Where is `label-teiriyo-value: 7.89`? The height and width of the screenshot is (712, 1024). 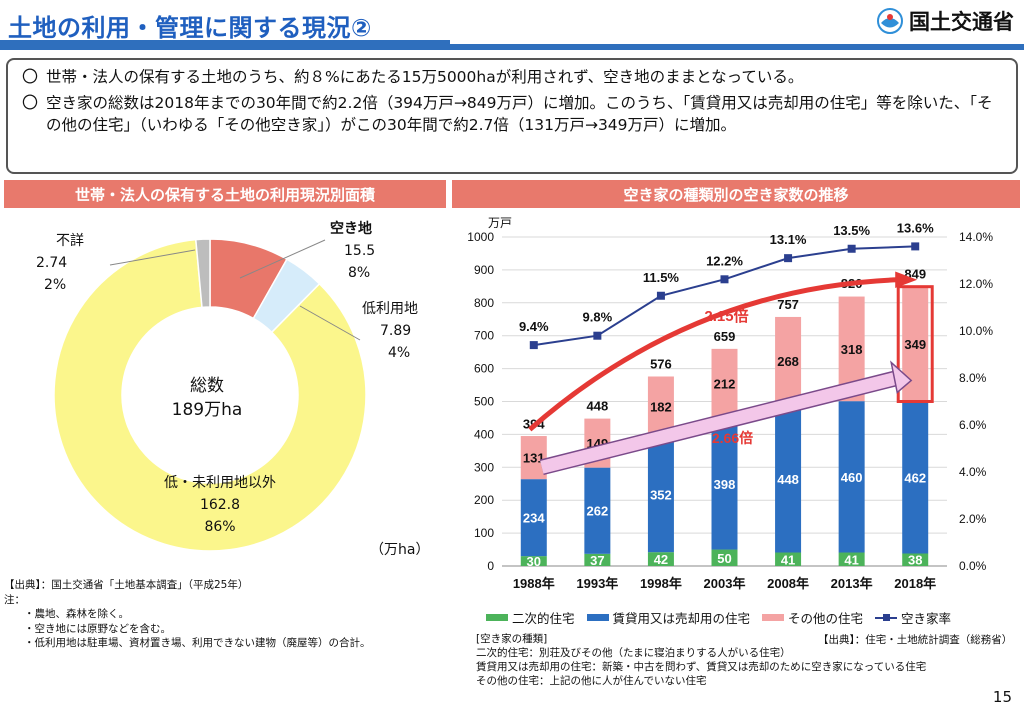 label-teiriyo-value: 7.89 is located at coordinates (396, 331).